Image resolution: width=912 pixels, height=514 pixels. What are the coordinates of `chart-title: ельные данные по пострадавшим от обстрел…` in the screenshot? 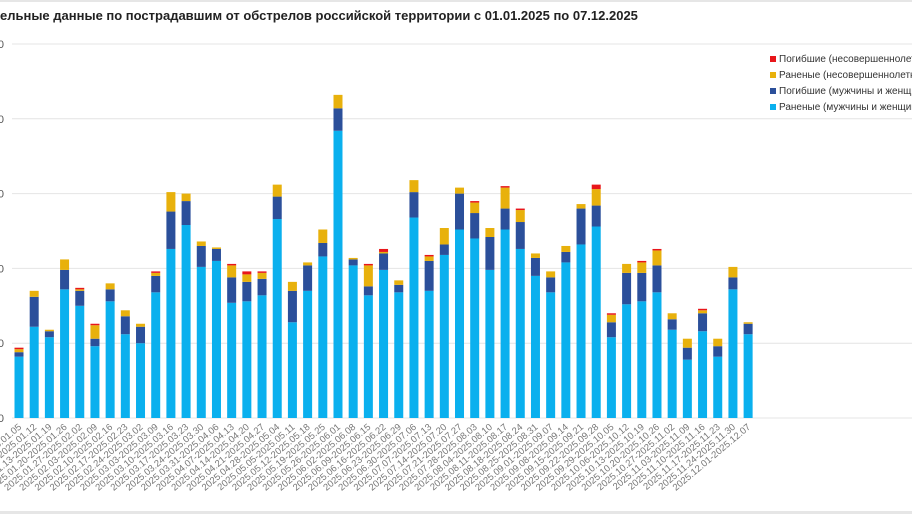 It's located at (319, 15).